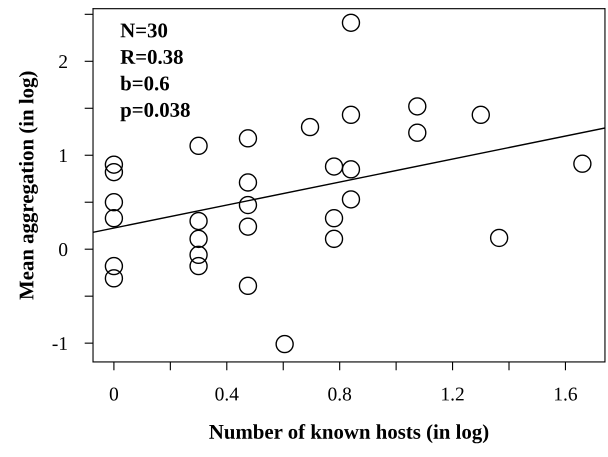 Image resolution: width=608 pixels, height=457 pixels. Describe the element at coordinates (155, 112) in the screenshot. I see `annotation: p=0.038` at that location.